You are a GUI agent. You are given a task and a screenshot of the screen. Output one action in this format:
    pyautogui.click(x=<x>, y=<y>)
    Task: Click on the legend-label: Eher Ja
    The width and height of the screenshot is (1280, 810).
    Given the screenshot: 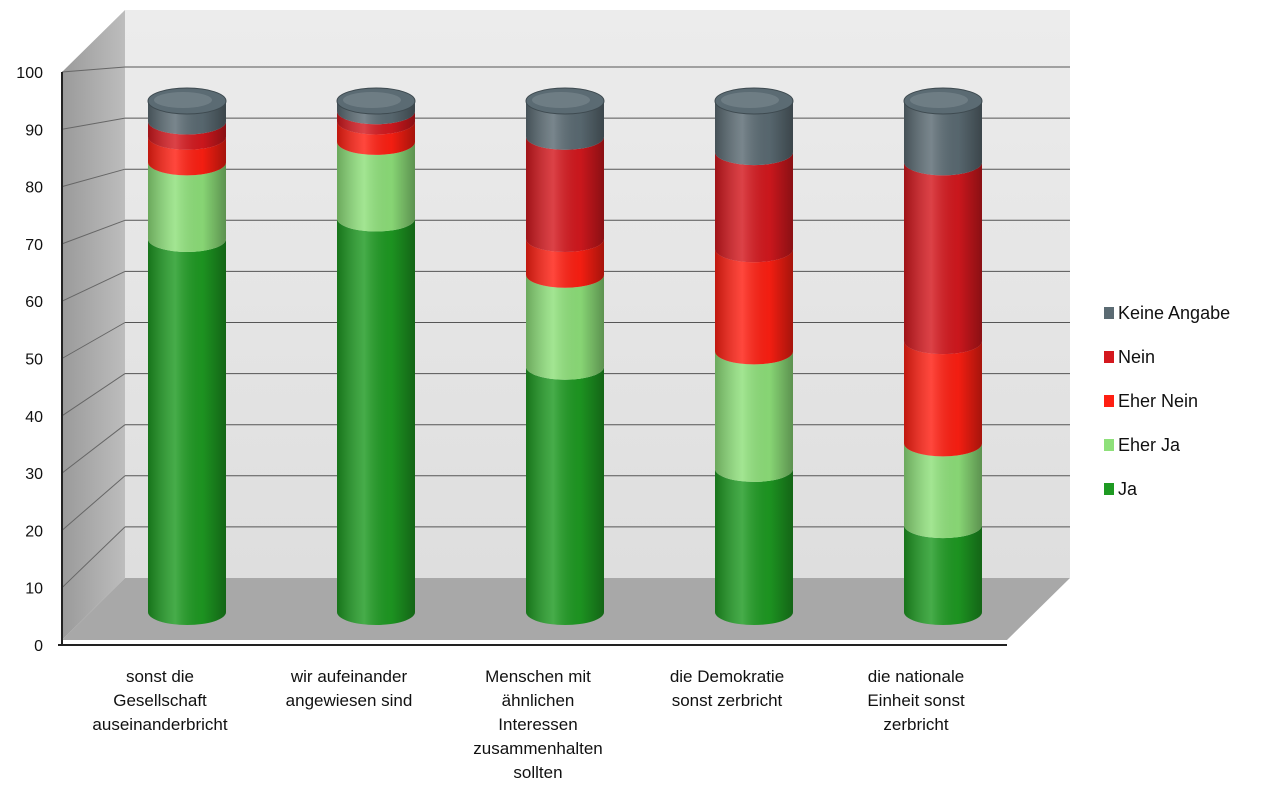 What is the action you would take?
    pyautogui.click(x=1149, y=445)
    